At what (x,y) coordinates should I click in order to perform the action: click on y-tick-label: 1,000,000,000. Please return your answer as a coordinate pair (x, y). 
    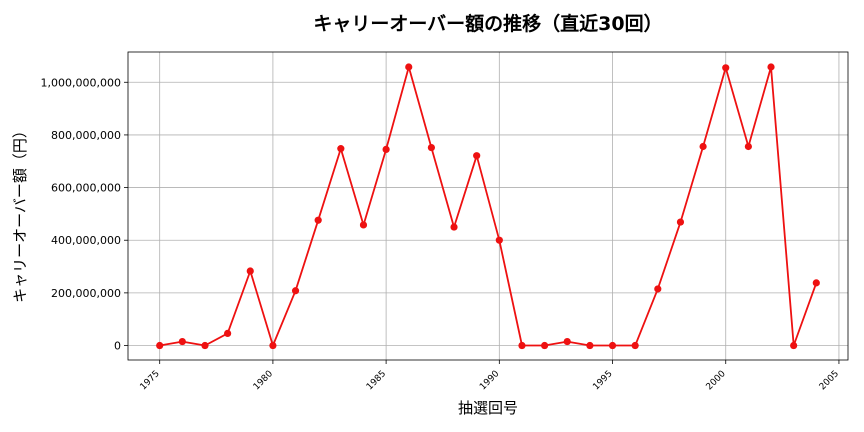
    Looking at the image, I should click on (81, 82).